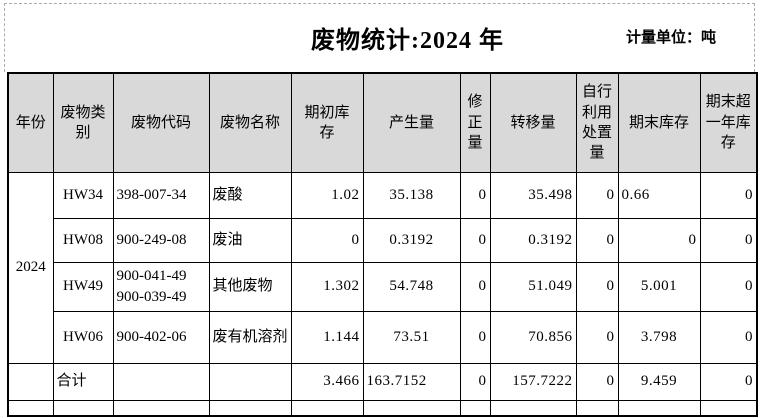 The image size is (762, 418). Describe the element at coordinates (411, 122) in the screenshot. I see `col-header-produced: 产生量` at that location.